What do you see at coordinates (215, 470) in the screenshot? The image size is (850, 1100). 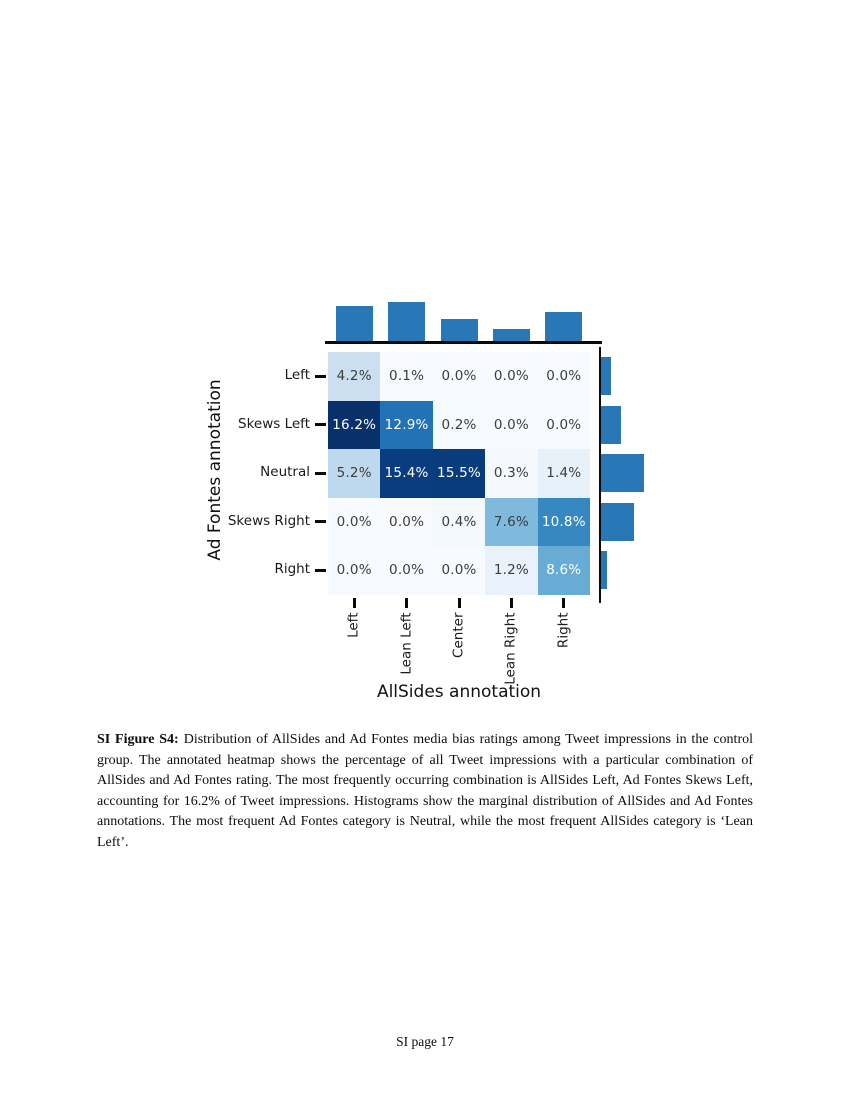 I see `y-axis-title: Ad Fontes annotation` at bounding box center [215, 470].